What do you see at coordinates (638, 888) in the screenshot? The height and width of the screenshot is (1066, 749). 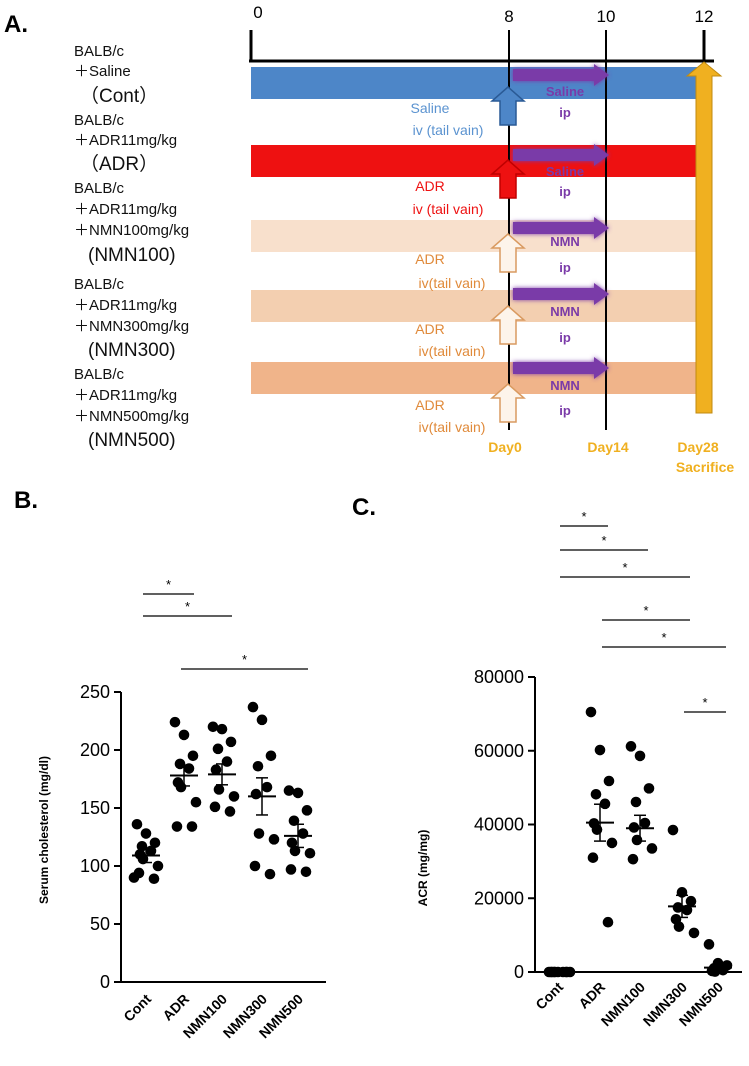 I see `panel-c-means` at bounding box center [638, 888].